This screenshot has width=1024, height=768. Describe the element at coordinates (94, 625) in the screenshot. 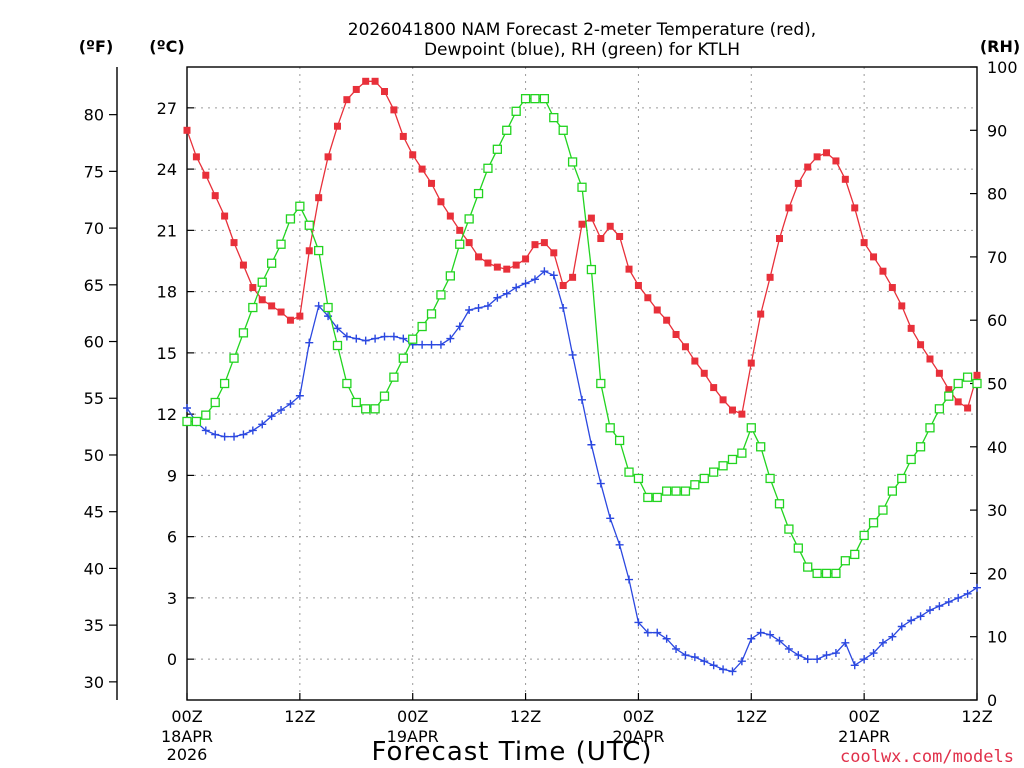

I see `fahrenheit-tick-label: 35` at that location.